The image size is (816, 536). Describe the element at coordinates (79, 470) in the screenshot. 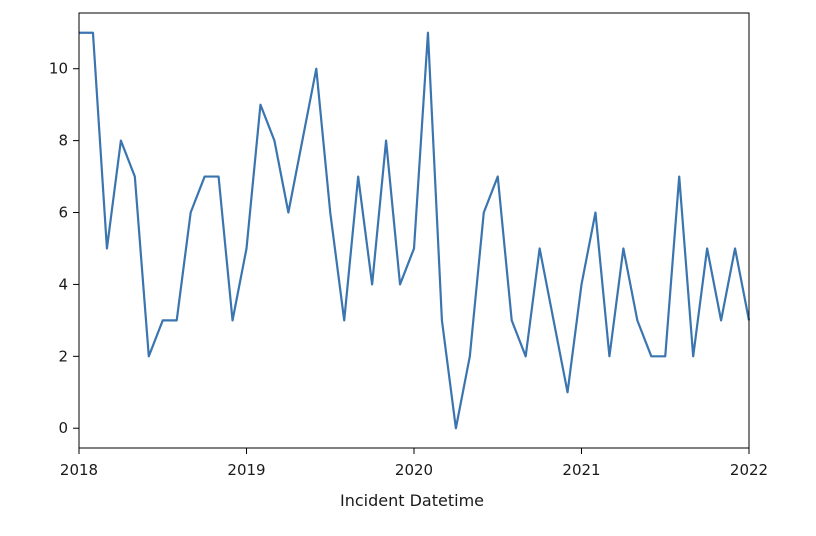

I see `x-tick-label-2018: 2018` at that location.